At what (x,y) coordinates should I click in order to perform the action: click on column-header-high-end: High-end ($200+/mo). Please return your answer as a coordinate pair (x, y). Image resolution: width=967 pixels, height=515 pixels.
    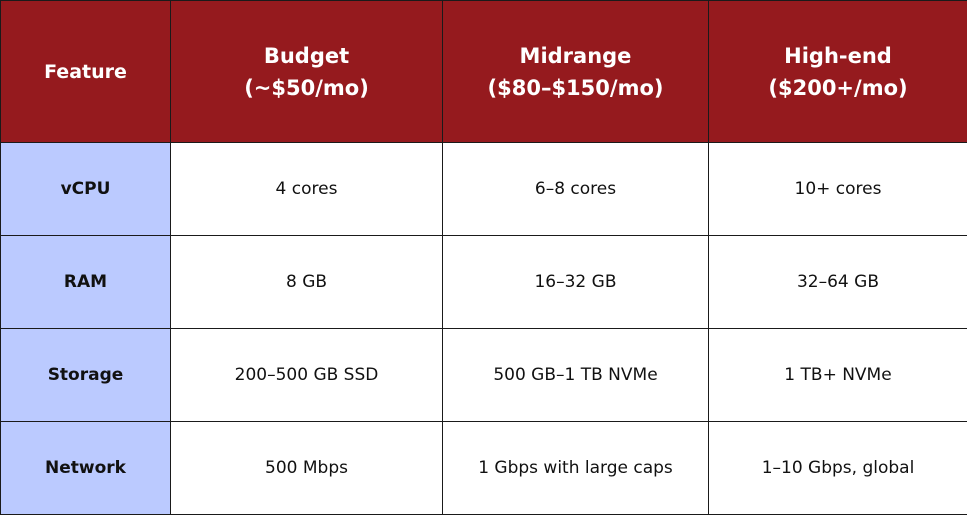
    Looking at the image, I should click on (838, 72).